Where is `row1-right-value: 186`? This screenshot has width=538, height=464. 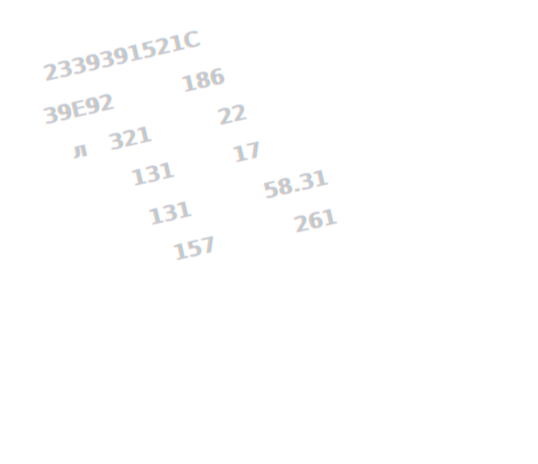
row1-right-value: 186 is located at coordinates (204, 81).